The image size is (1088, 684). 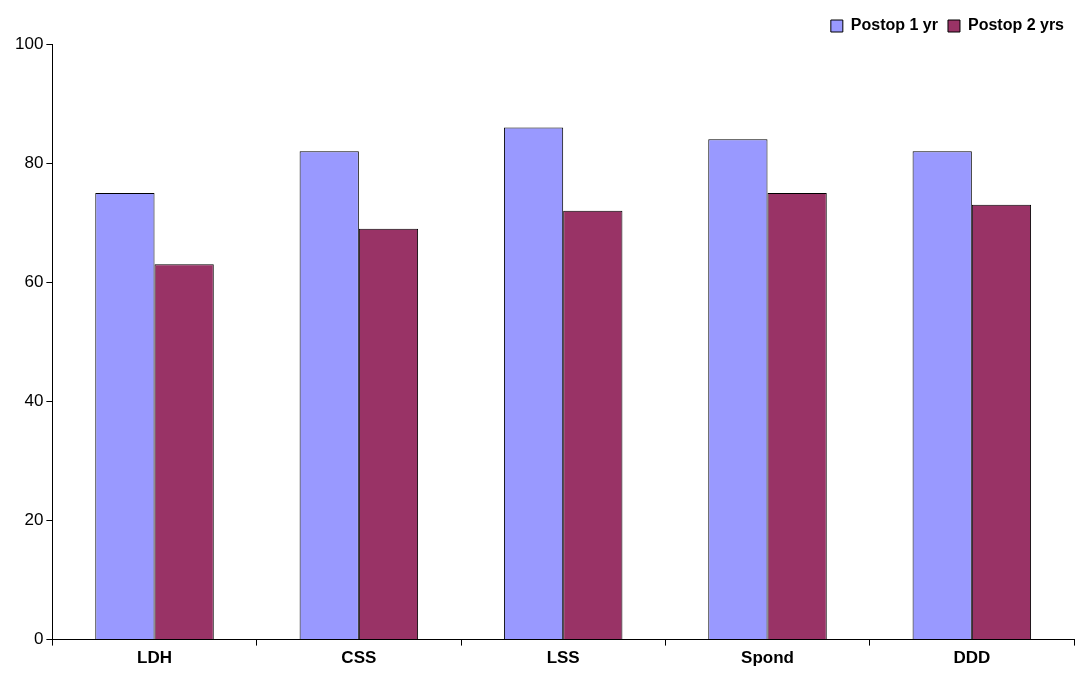 I want to click on y-tick-label: 80, so click(x=34, y=162).